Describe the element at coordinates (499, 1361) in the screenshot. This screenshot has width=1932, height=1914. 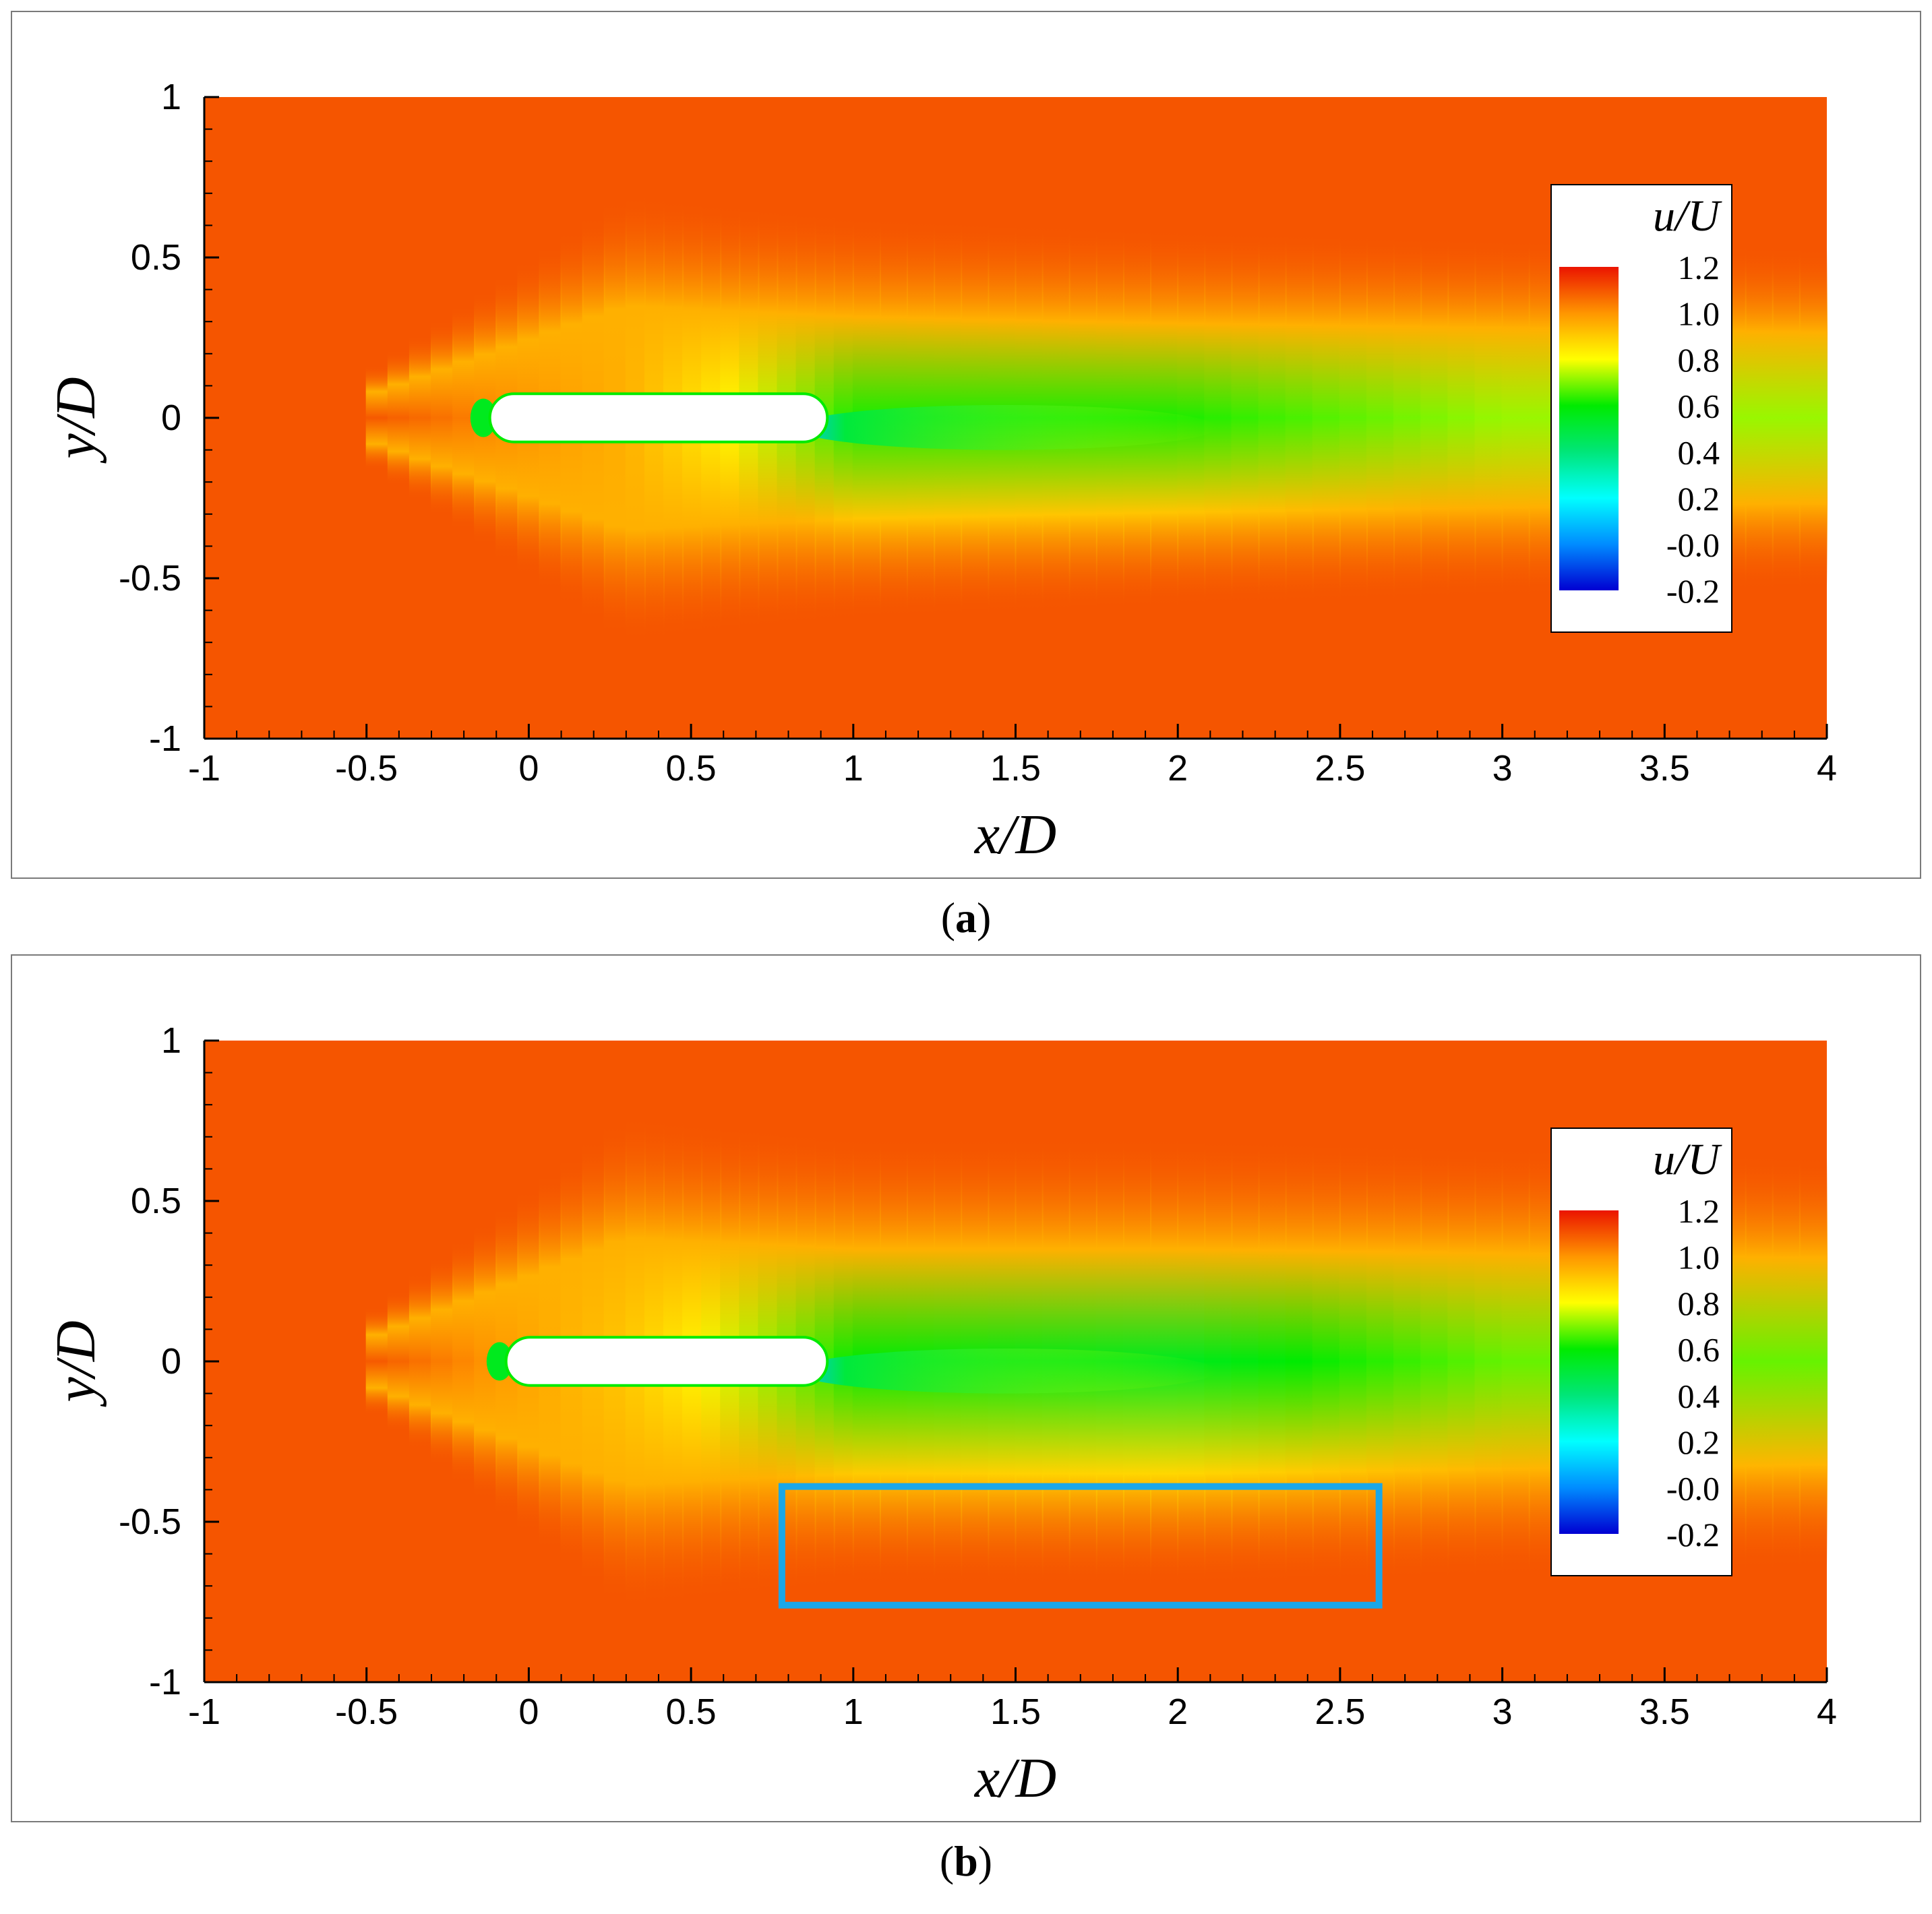
I see `leading-edge-pocket` at that location.